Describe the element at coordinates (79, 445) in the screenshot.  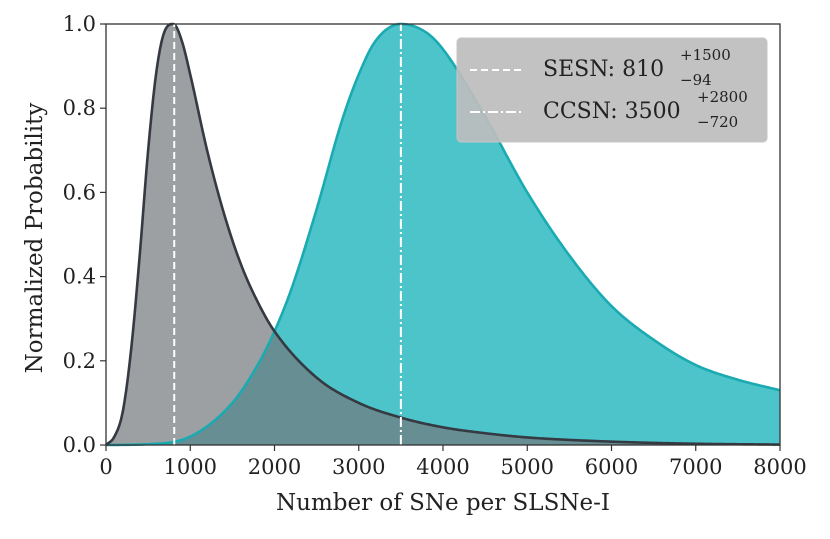
I see `y-tick-label: 0.0` at that location.